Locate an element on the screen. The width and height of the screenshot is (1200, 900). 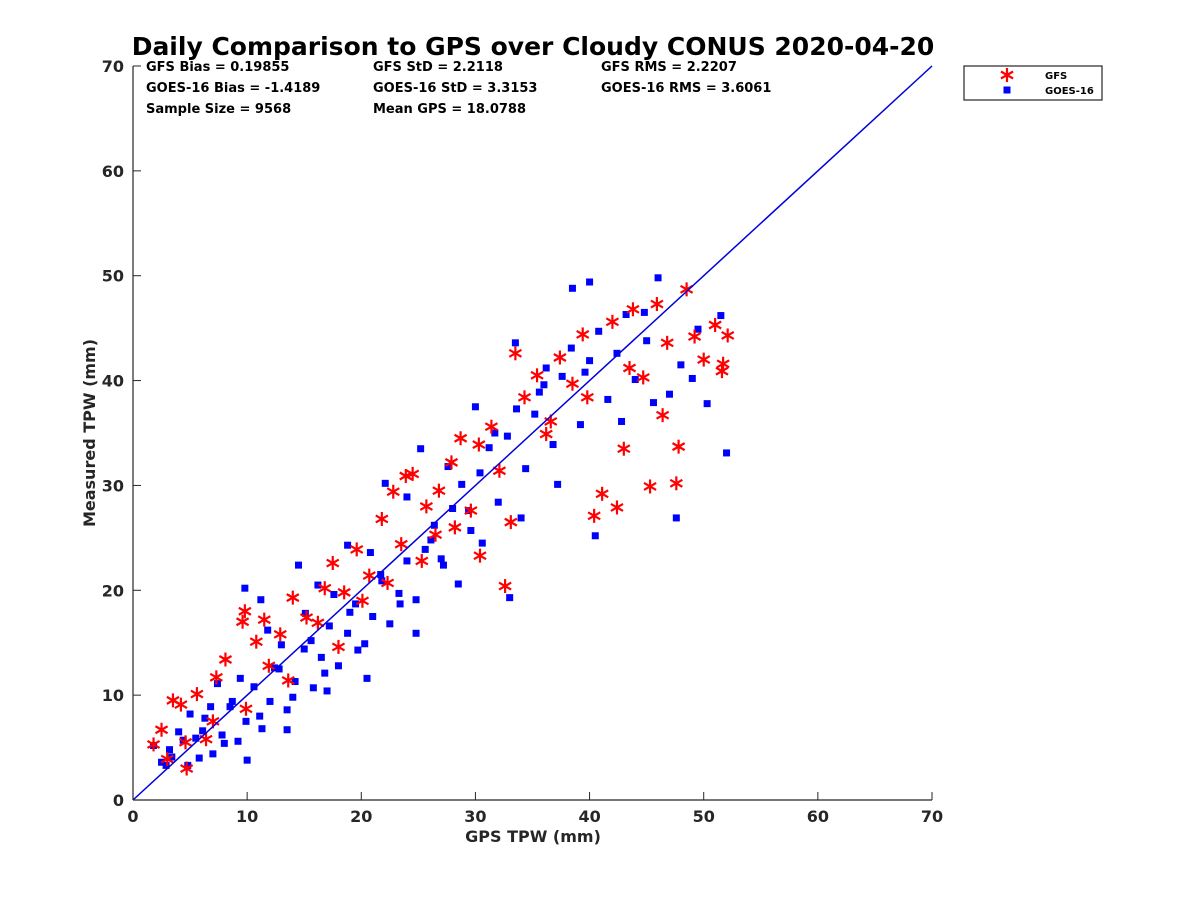
y-tick-label: 40 is located at coordinates (113, 381).